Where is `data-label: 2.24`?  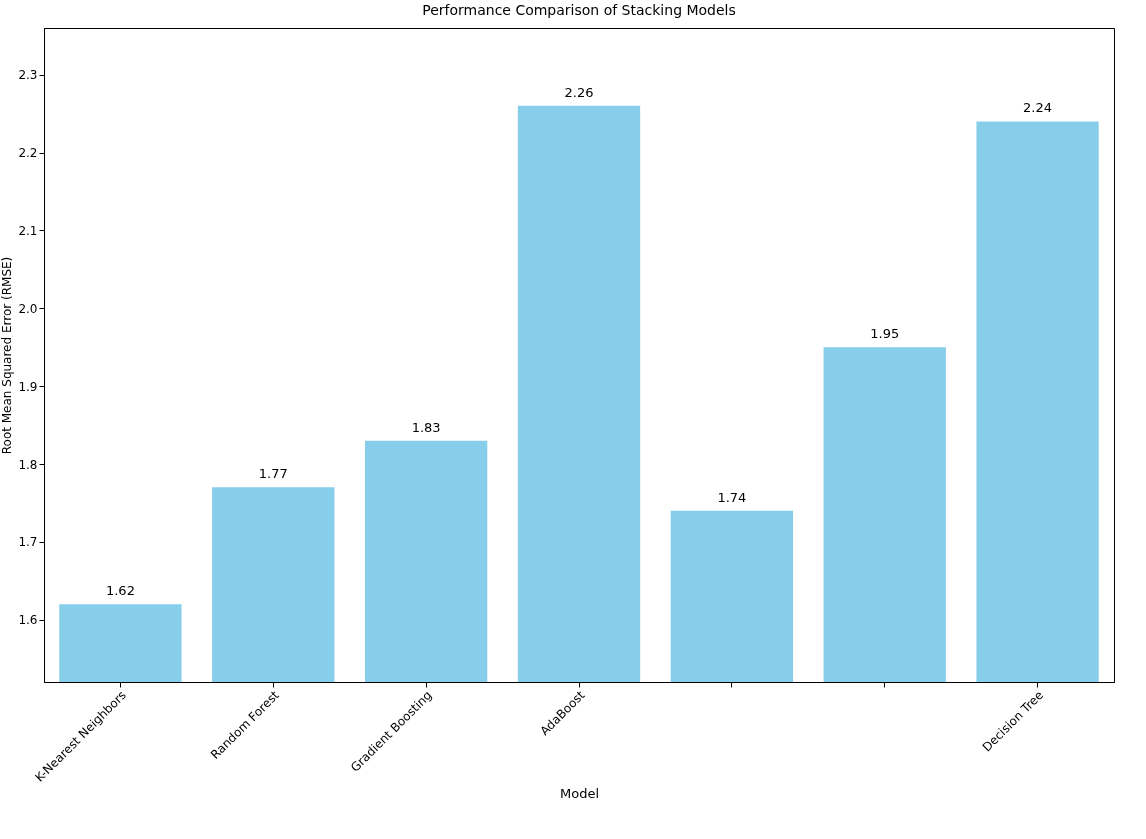
data-label: 2.24 is located at coordinates (1038, 108).